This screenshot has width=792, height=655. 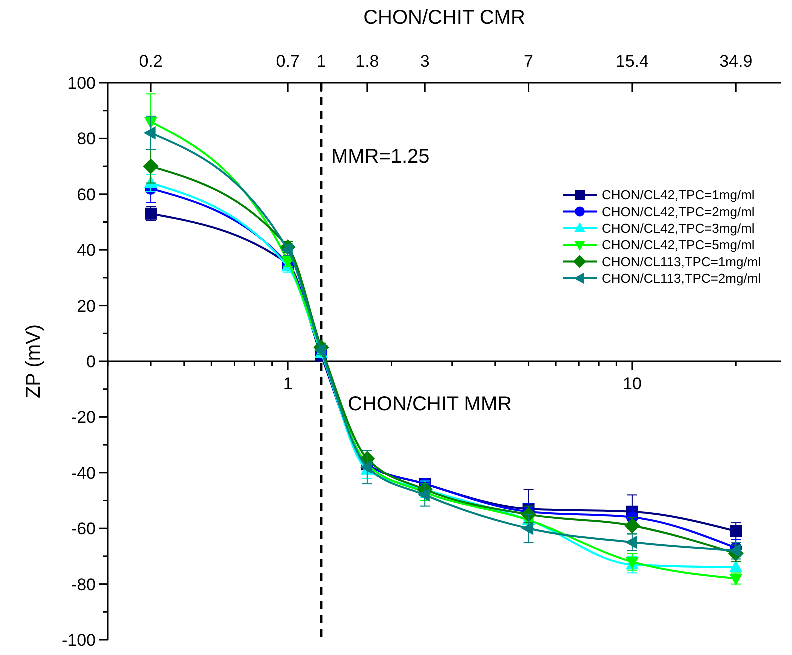 What do you see at coordinates (91, 362) in the screenshot?
I see `y-tick-label: 0` at bounding box center [91, 362].